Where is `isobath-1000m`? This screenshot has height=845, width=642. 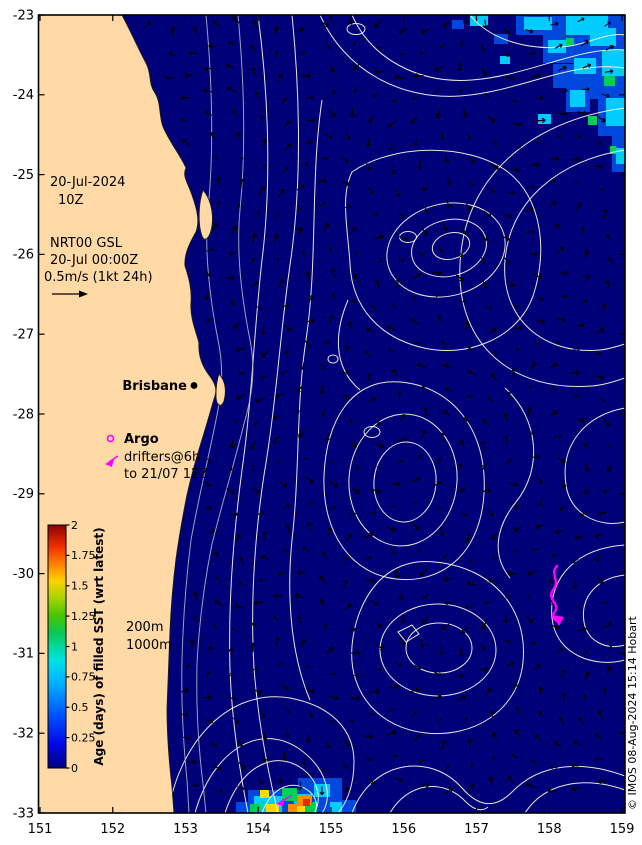
isobath-1000m is located at coordinates (225, 414).